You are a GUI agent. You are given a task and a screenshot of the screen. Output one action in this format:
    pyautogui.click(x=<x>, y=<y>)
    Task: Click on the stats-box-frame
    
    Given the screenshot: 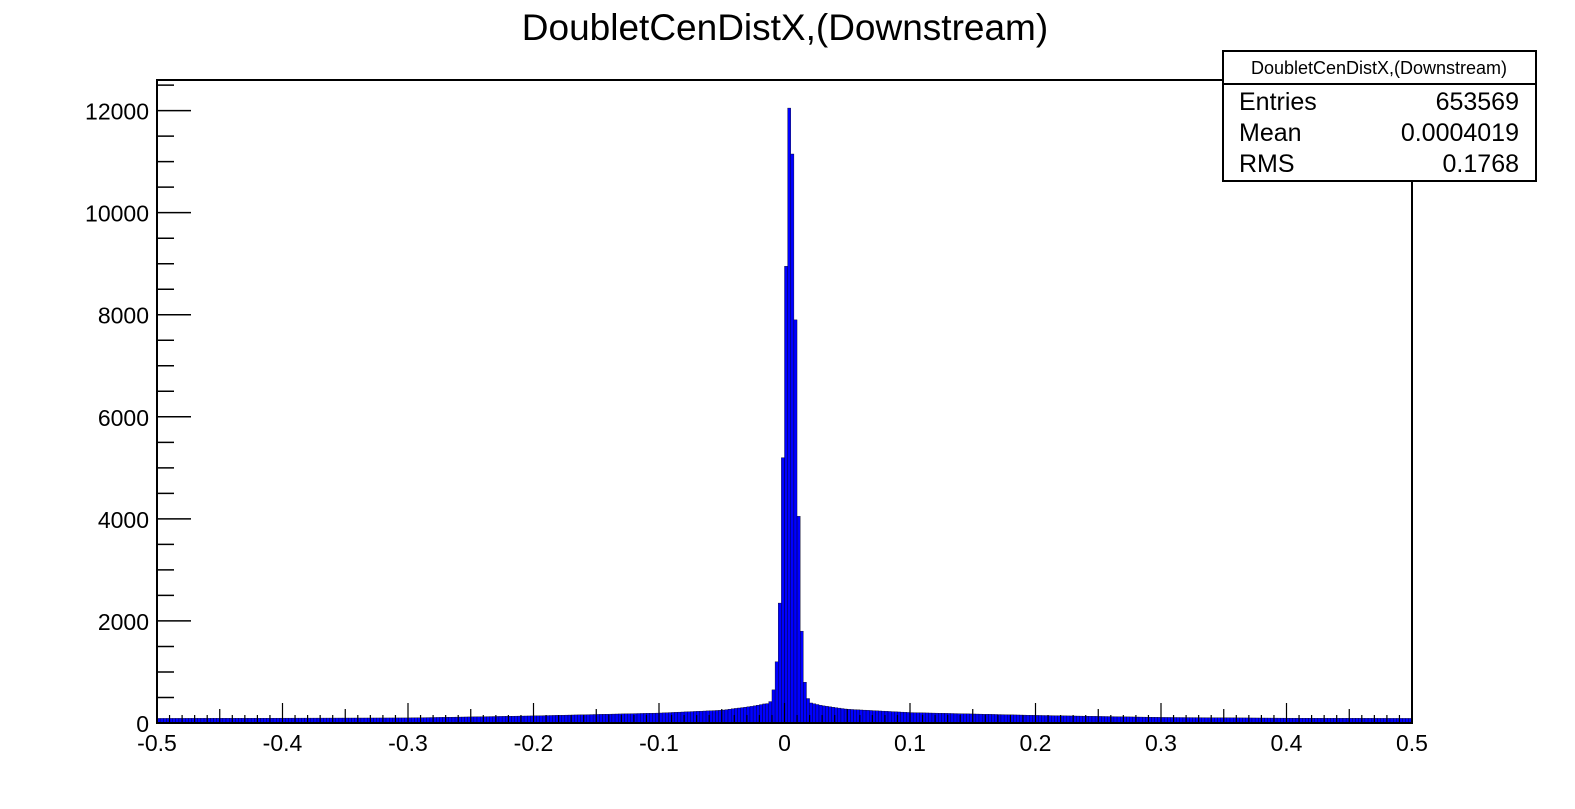 What is the action you would take?
    pyautogui.click(x=1379, y=116)
    